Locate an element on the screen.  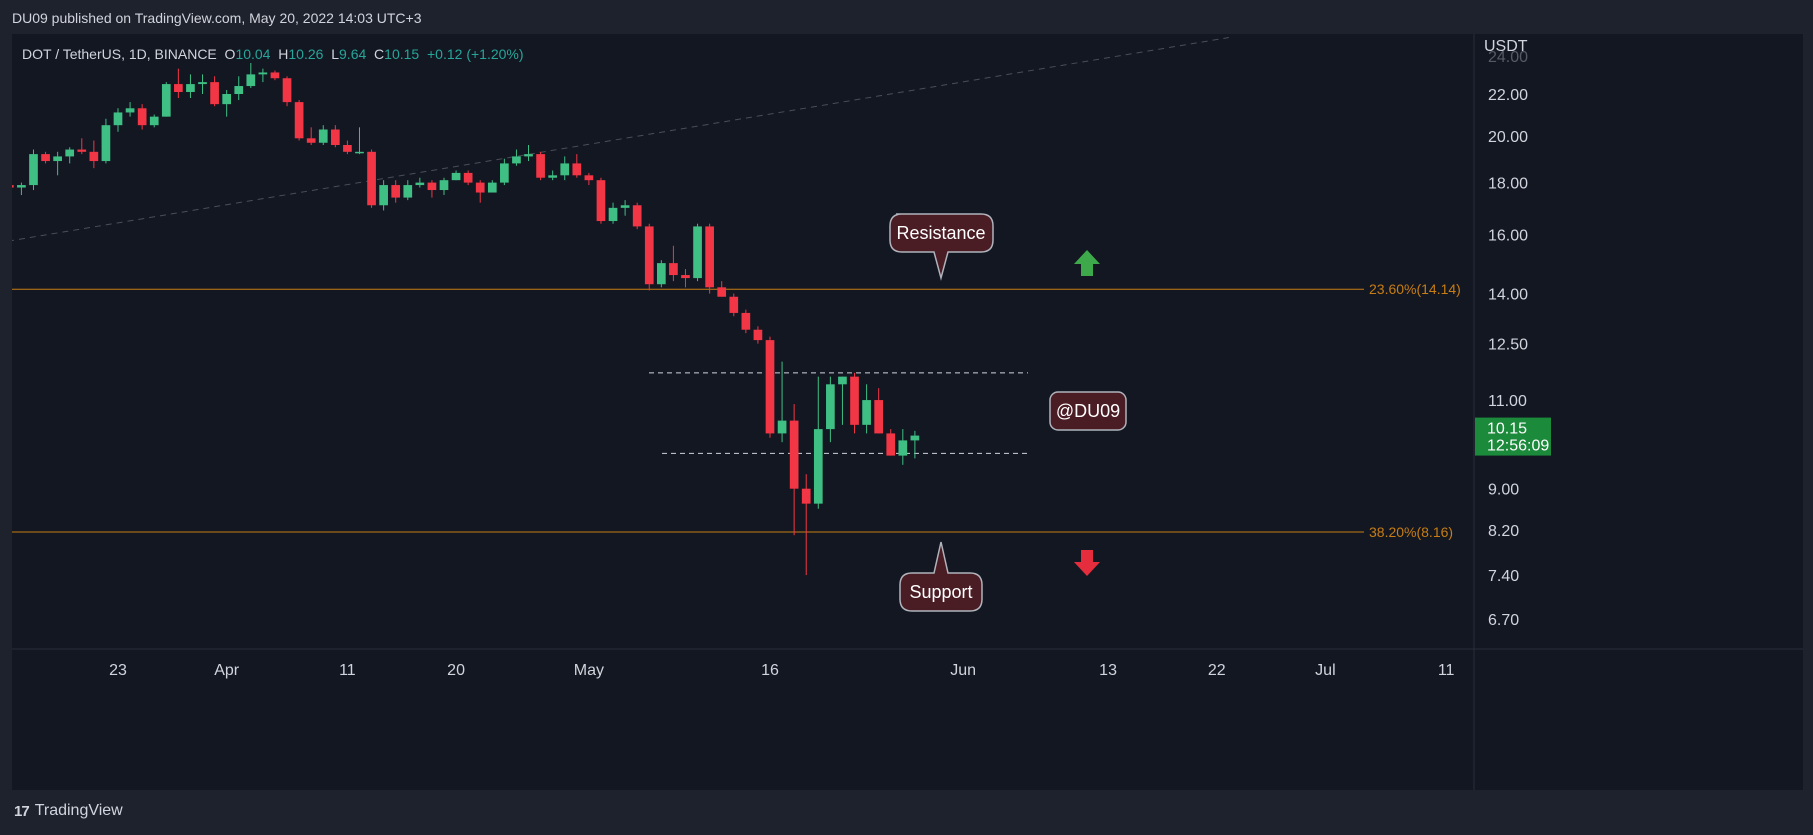
price-axis-tick: 9.00 is located at coordinates (1503, 490).